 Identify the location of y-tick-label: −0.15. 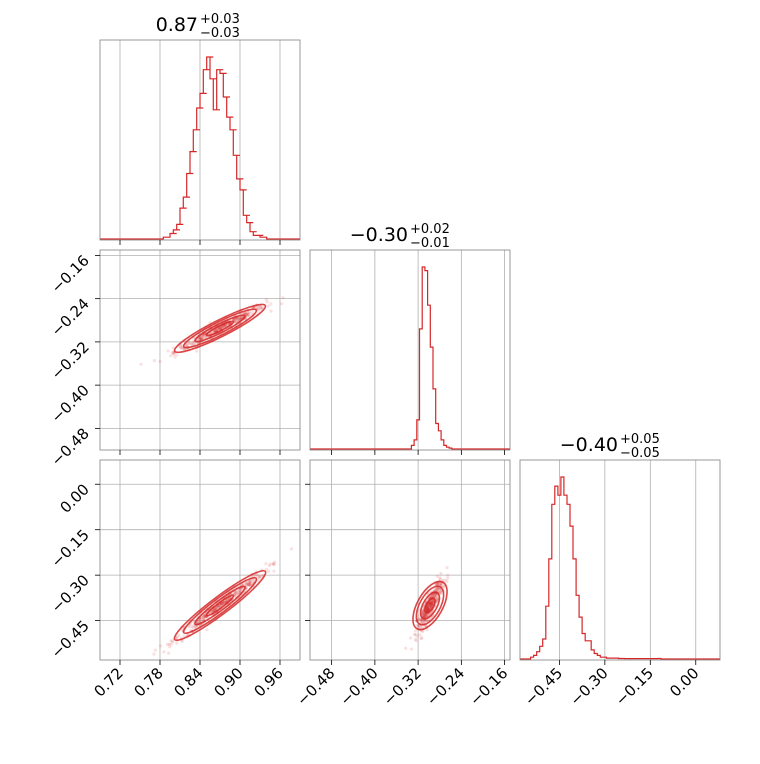
(70, 548).